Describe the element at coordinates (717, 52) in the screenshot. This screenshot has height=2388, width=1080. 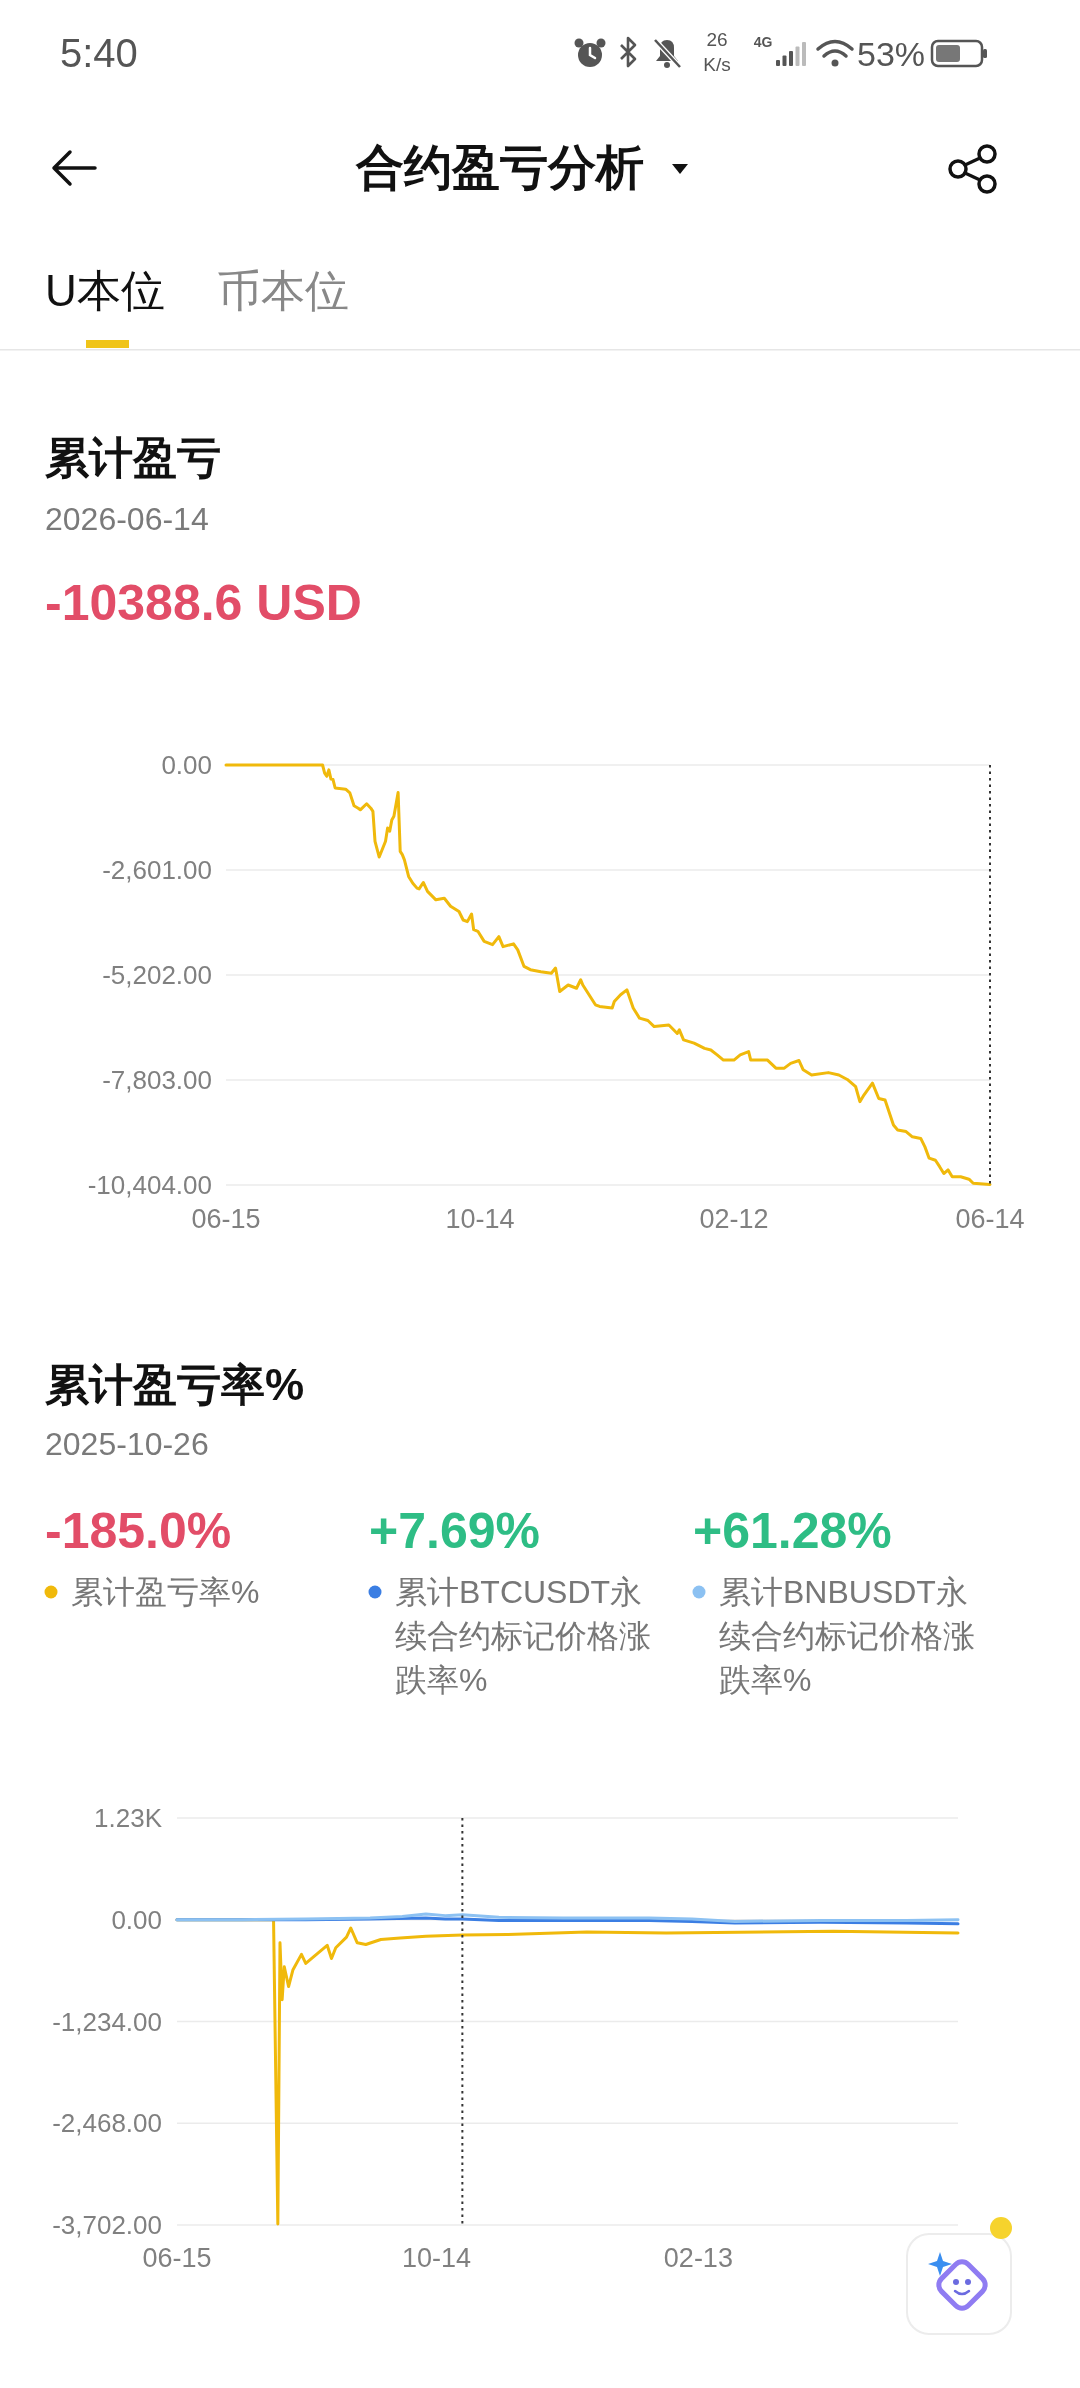
I see `text: 26 K/s` at that location.